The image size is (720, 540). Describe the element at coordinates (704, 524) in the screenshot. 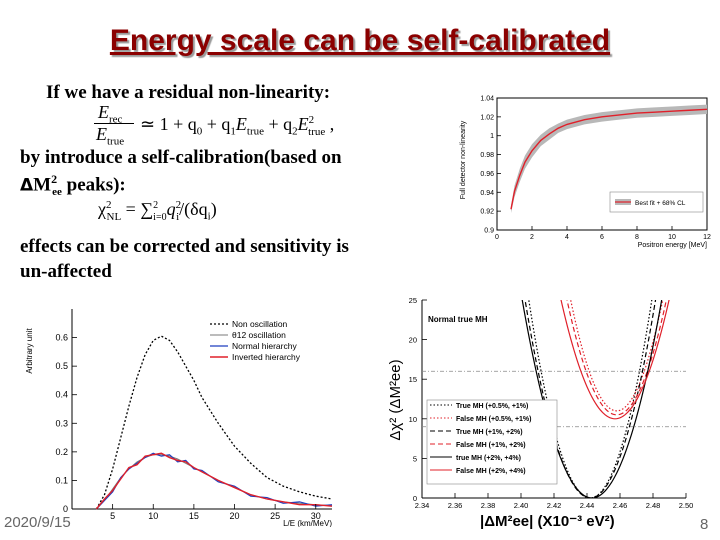

I see `page-number: 8` at that location.